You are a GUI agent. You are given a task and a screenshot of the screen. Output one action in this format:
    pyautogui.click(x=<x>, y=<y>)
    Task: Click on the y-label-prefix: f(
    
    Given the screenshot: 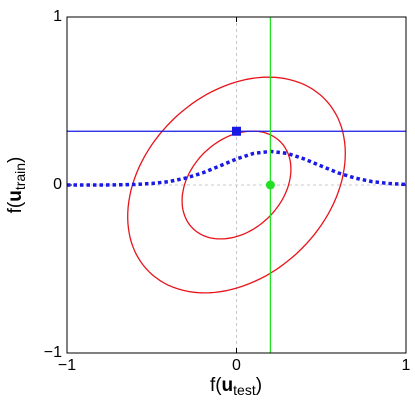 What is the action you would take?
    pyautogui.click(x=15, y=207)
    